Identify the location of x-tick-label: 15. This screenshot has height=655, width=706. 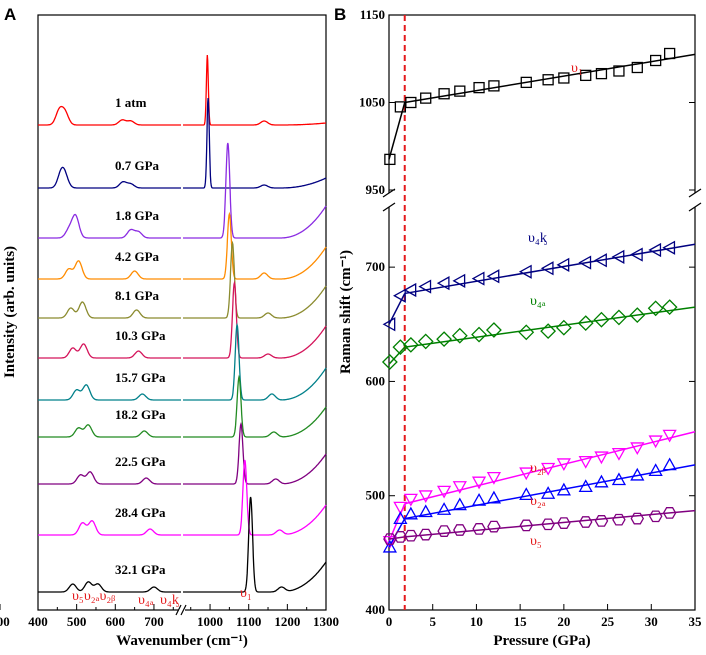
(521, 621).